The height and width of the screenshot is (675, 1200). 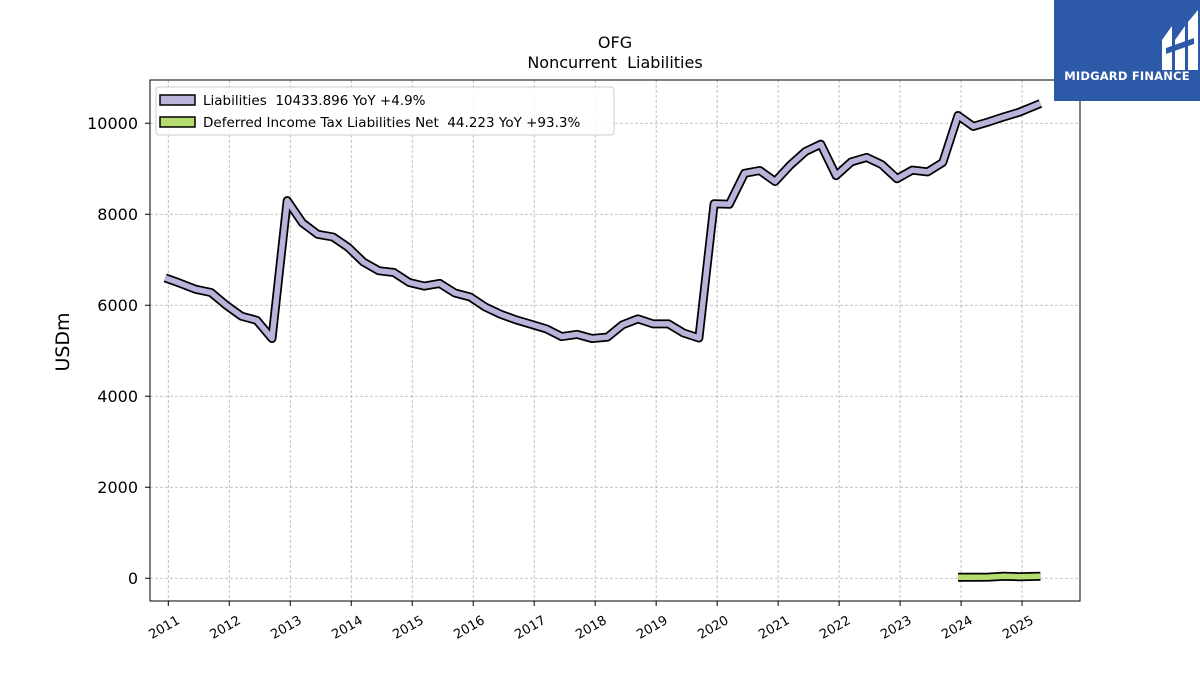 What do you see at coordinates (225, 628) in the screenshot?
I see `x-tick-label: 2012` at bounding box center [225, 628].